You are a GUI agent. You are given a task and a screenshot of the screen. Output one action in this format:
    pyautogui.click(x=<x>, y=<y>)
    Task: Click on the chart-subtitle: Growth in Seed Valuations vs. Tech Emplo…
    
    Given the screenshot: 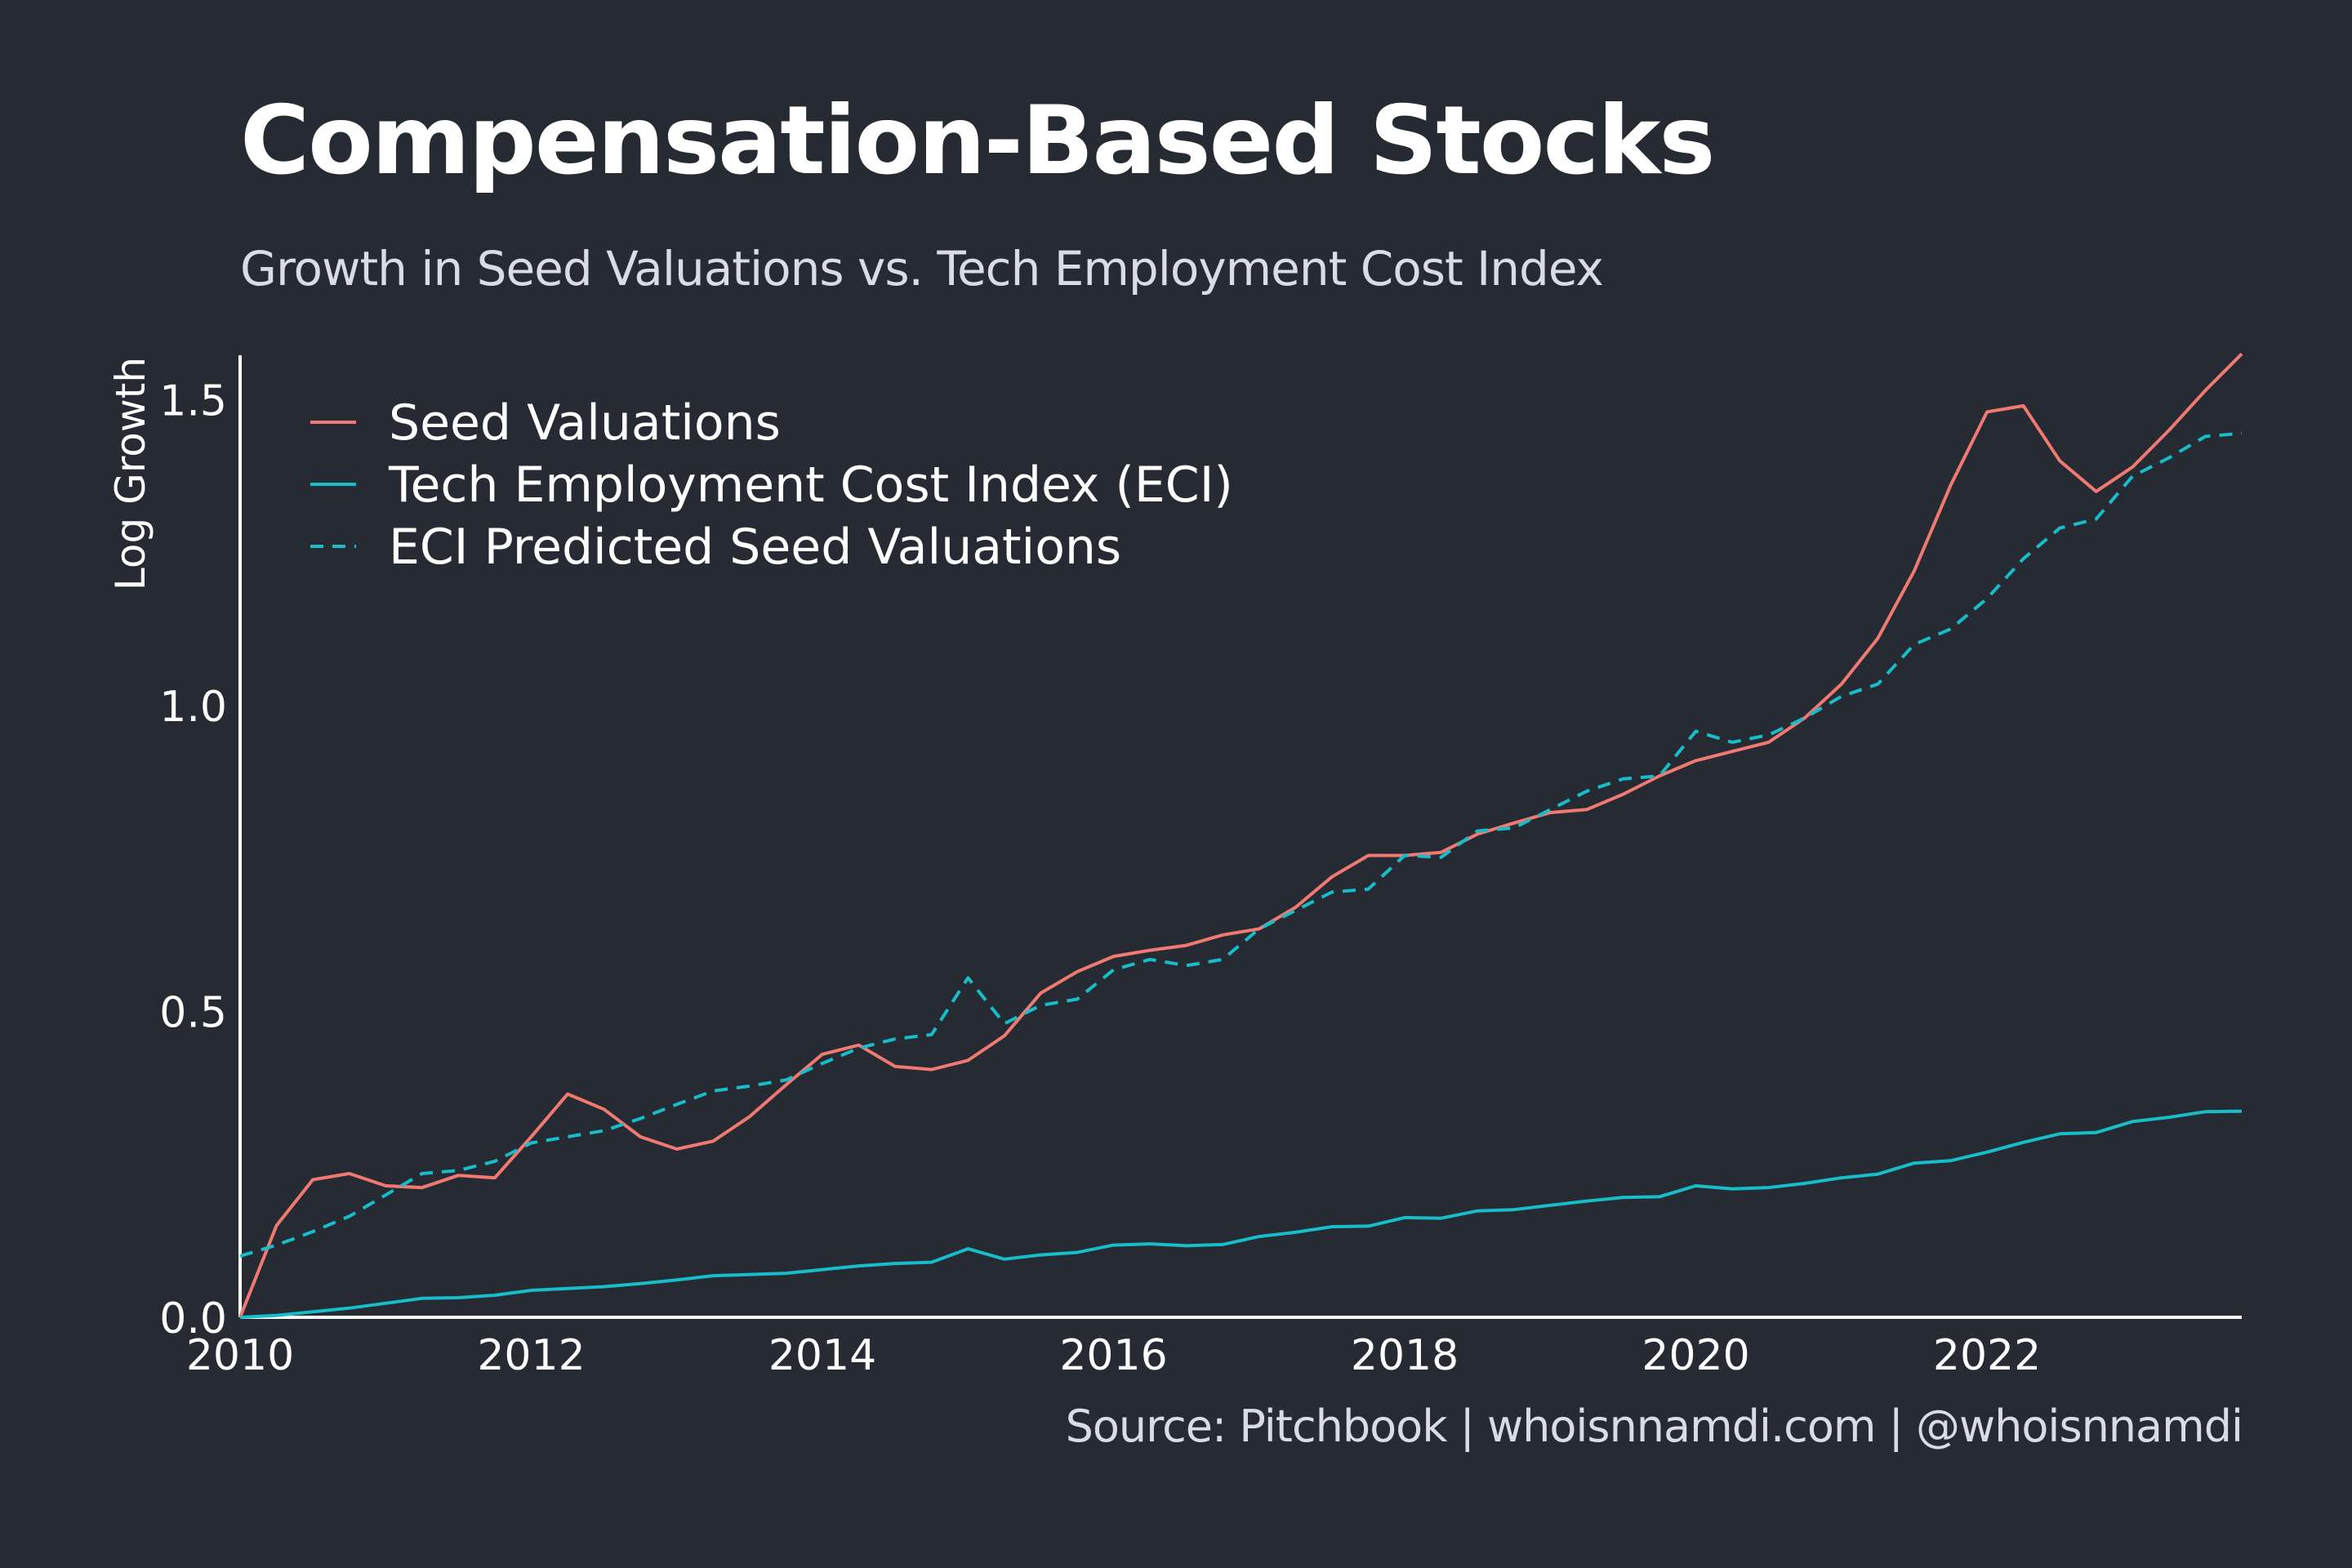 What is the action you would take?
    pyautogui.click(x=922, y=268)
    